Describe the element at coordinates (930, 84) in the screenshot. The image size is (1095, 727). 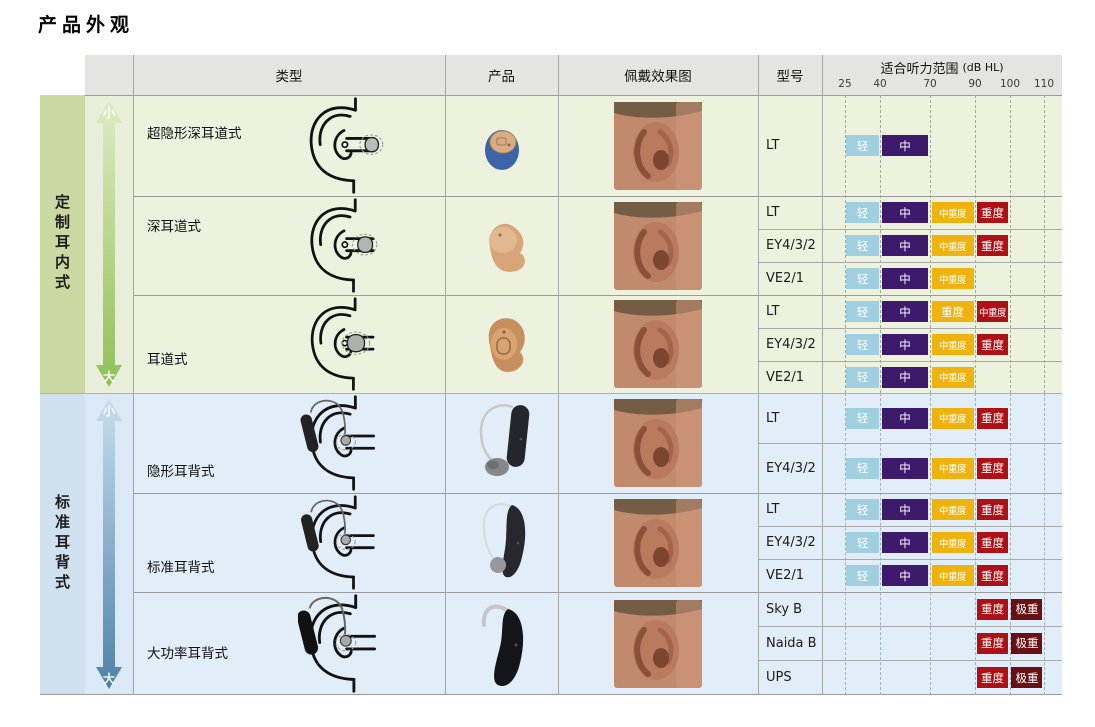
I see `axis-tick-label: 70` at that location.